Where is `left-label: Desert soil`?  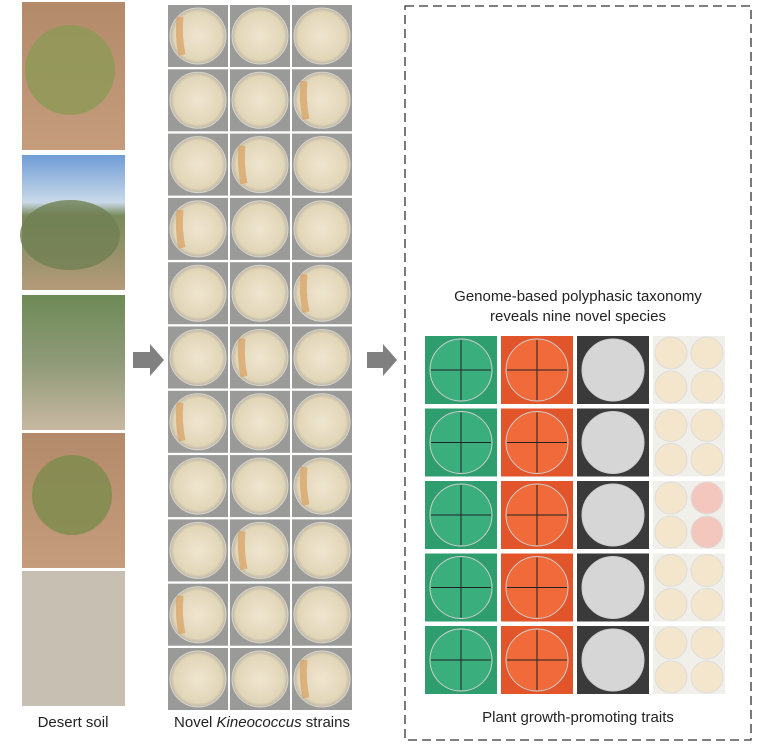 left-label: Desert soil is located at coordinates (73, 722).